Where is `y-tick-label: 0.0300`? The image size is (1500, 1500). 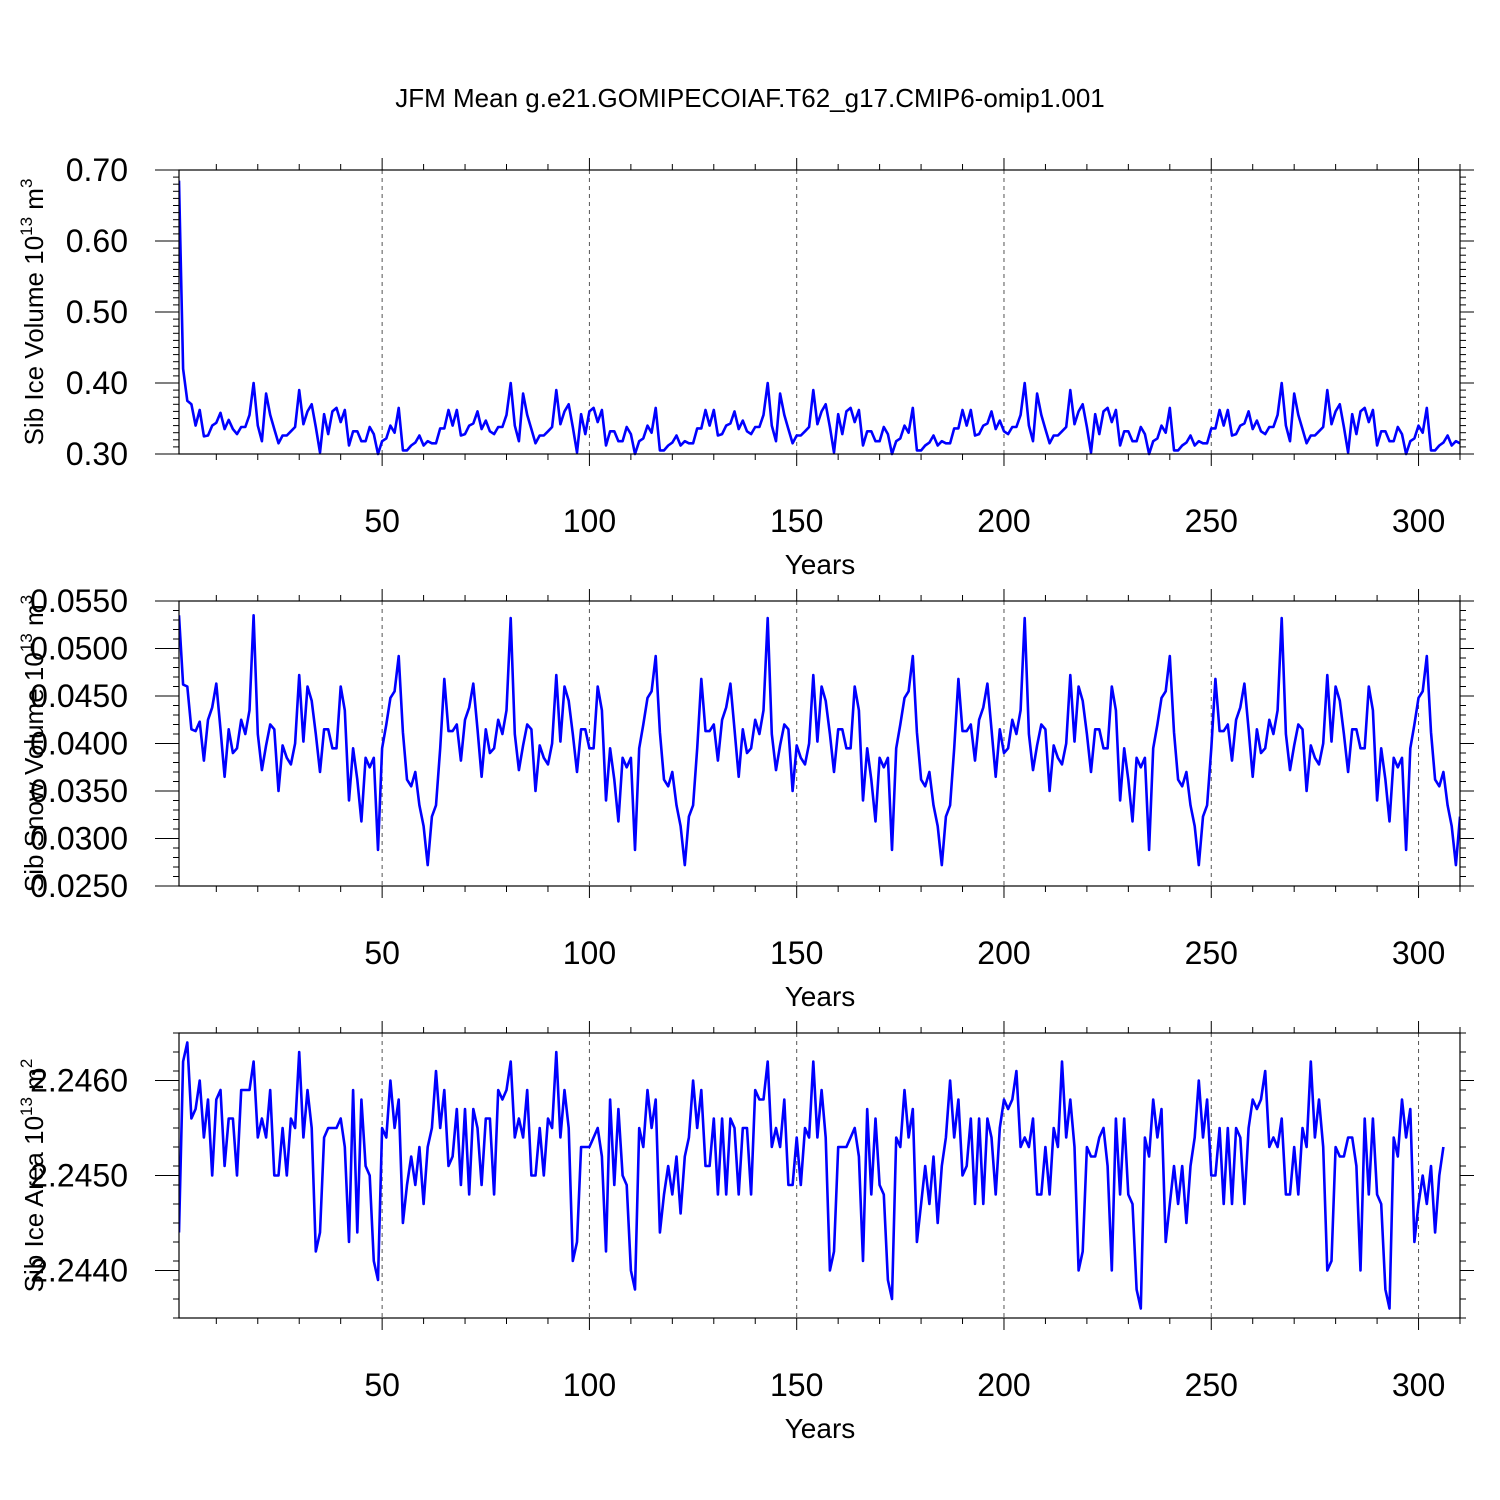 y-tick-label: 0.0300 is located at coordinates (79, 839).